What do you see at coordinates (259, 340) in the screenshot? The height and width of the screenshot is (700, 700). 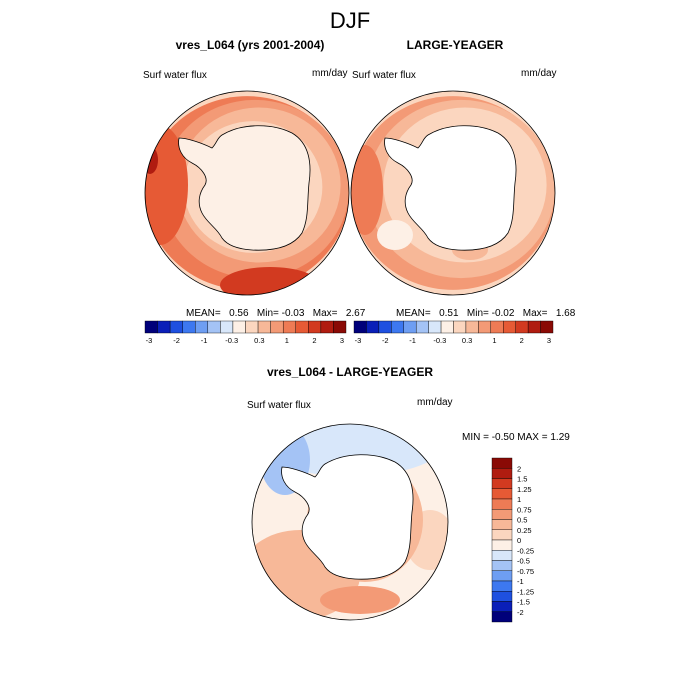 I see `left-colorbar-tick-label: 0.3` at bounding box center [259, 340].